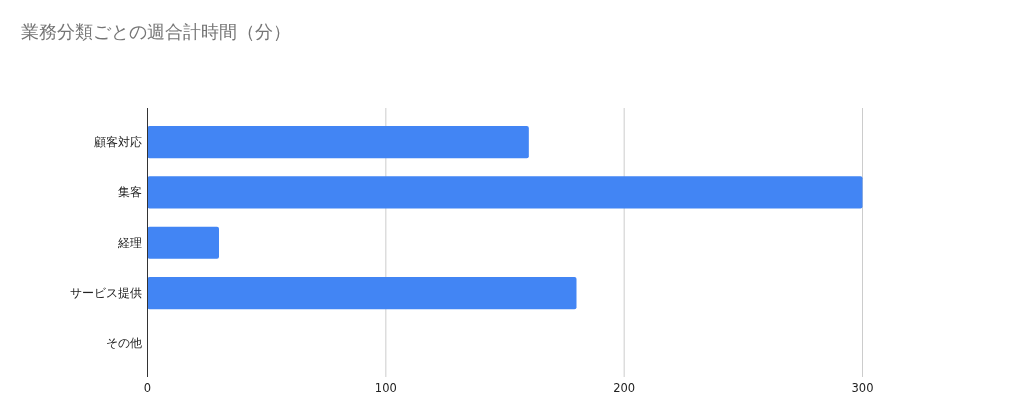 The width and height of the screenshot is (1024, 419). I want to click on y-tick-label: 経理, so click(129, 242).